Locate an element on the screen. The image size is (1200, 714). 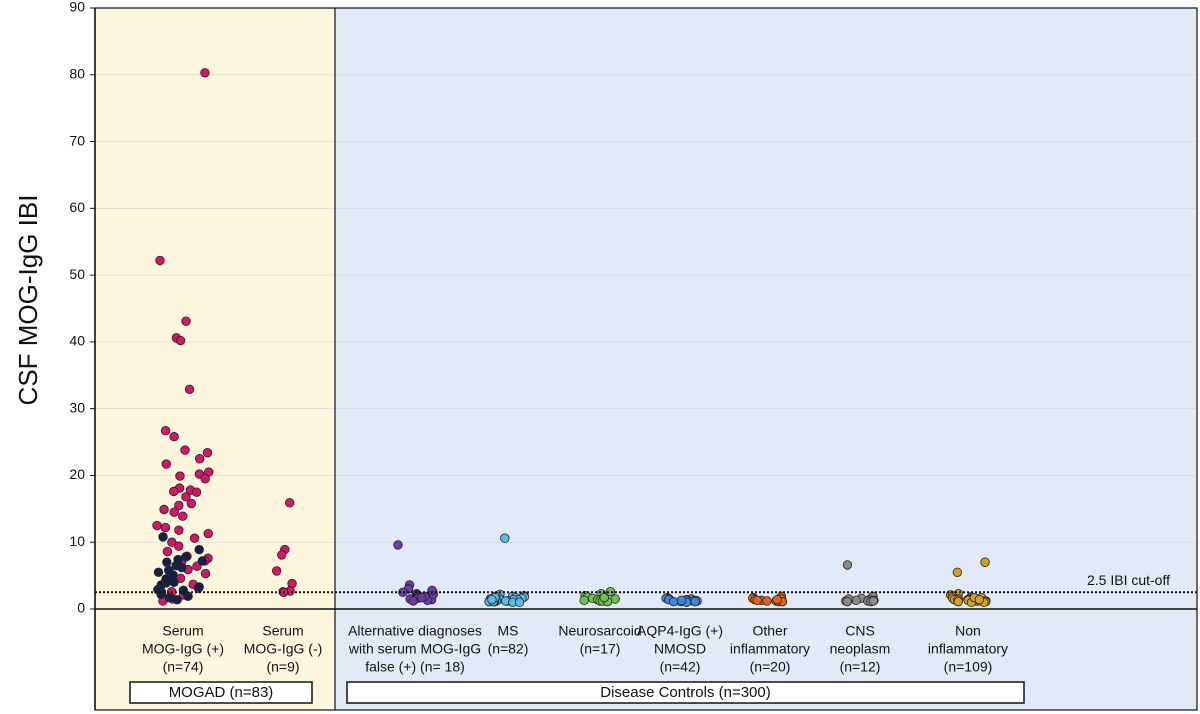
category-label: (n=74) is located at coordinates (183, 667).